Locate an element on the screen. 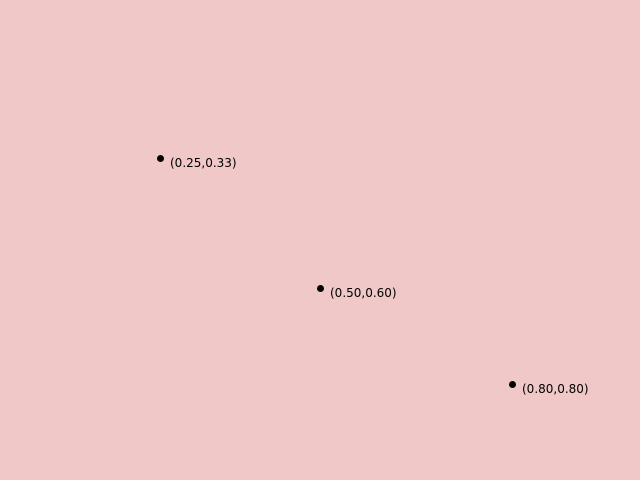 The image size is (640, 480). coordinate-label: (0.50,0.60) is located at coordinates (363, 293).